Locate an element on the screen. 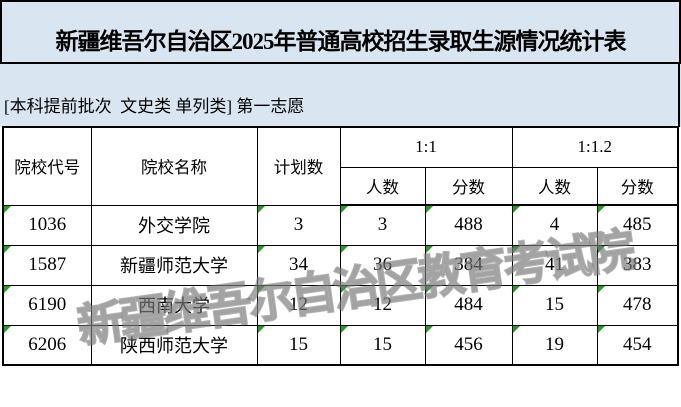 The height and width of the screenshot is (407, 681). cell-count-2: 15 is located at coordinates (554, 305).